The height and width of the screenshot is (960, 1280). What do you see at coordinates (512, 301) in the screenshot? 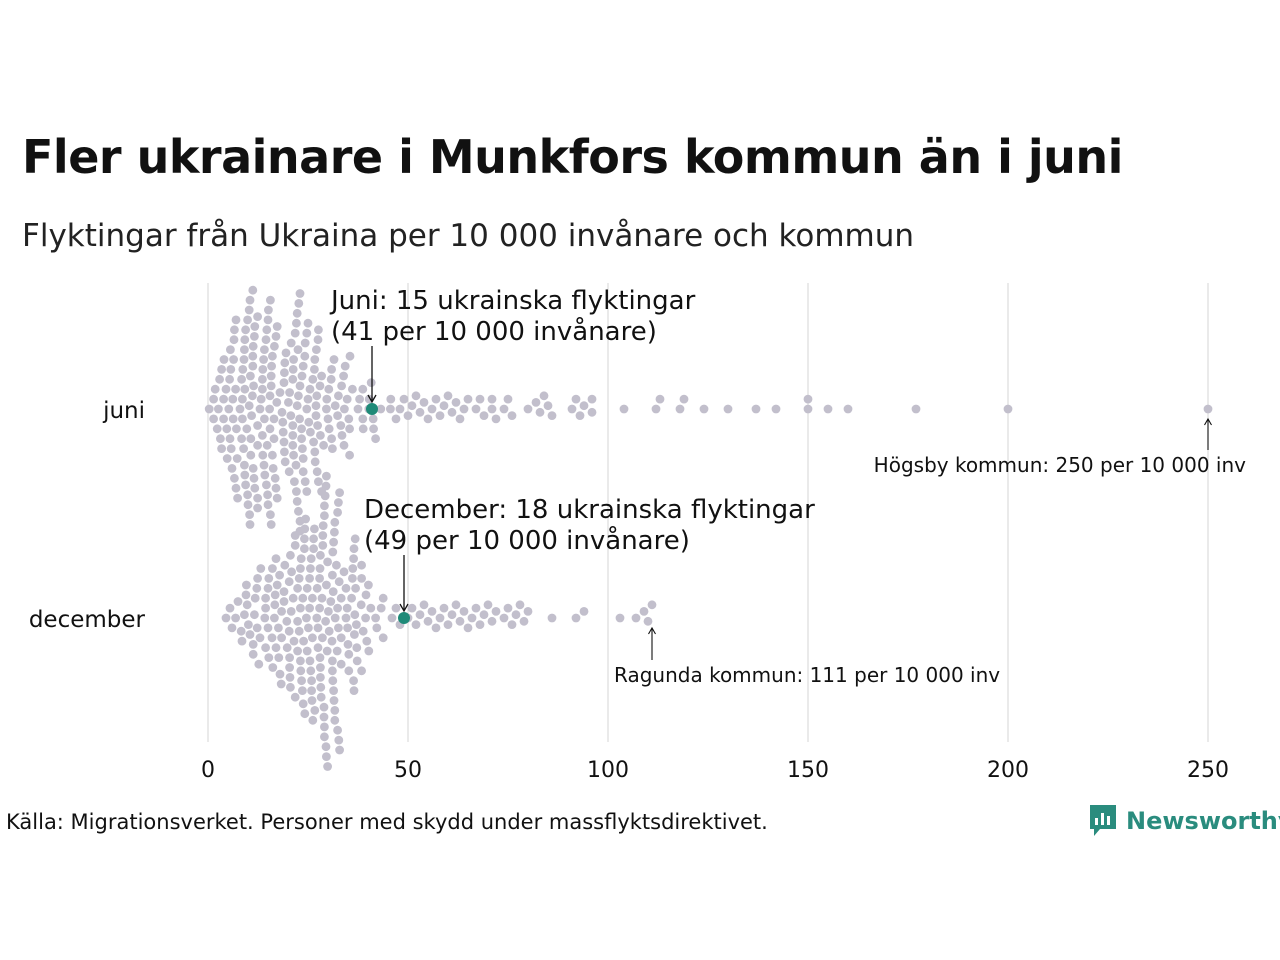
I see `highlight-label-line1: Juni: 15 ukrainska flyktingar` at bounding box center [512, 301].